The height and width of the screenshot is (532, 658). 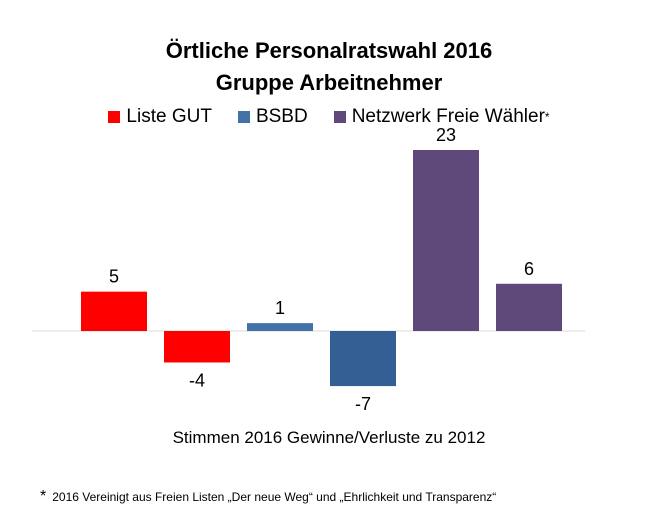 I want to click on x-axis-label: Stimmen 2016 Gewinne/Verluste zu 2012, so click(x=329, y=437).